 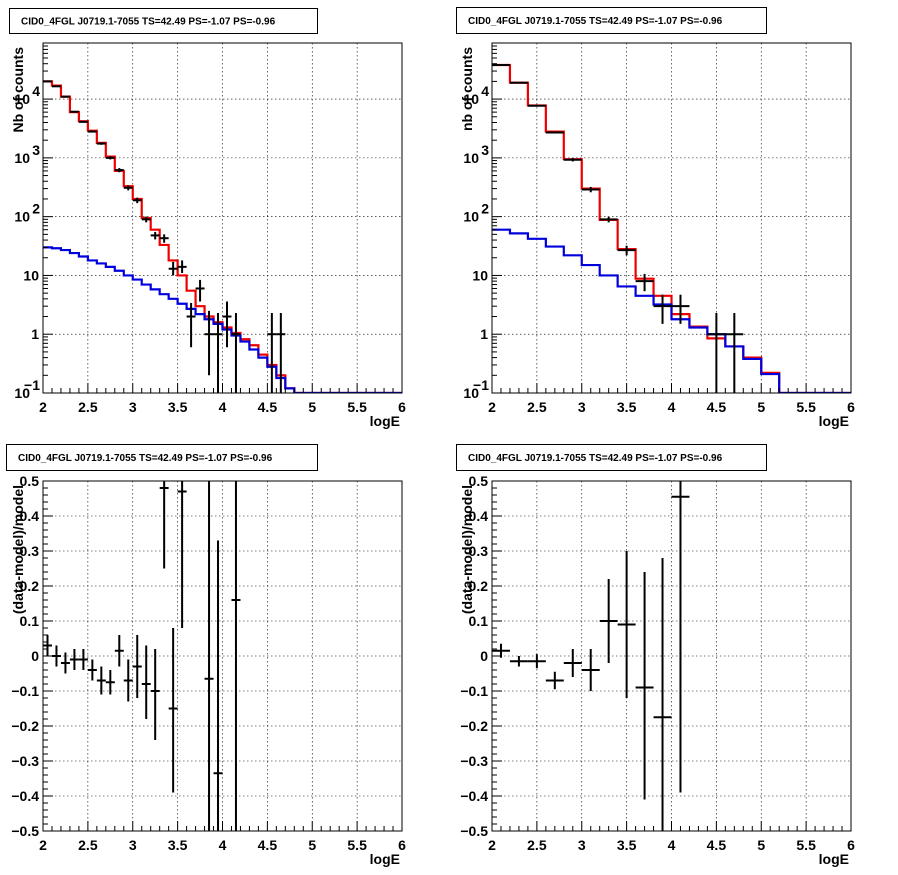 I want to click on y-tick-label: 0.5, so click(x=30, y=481).